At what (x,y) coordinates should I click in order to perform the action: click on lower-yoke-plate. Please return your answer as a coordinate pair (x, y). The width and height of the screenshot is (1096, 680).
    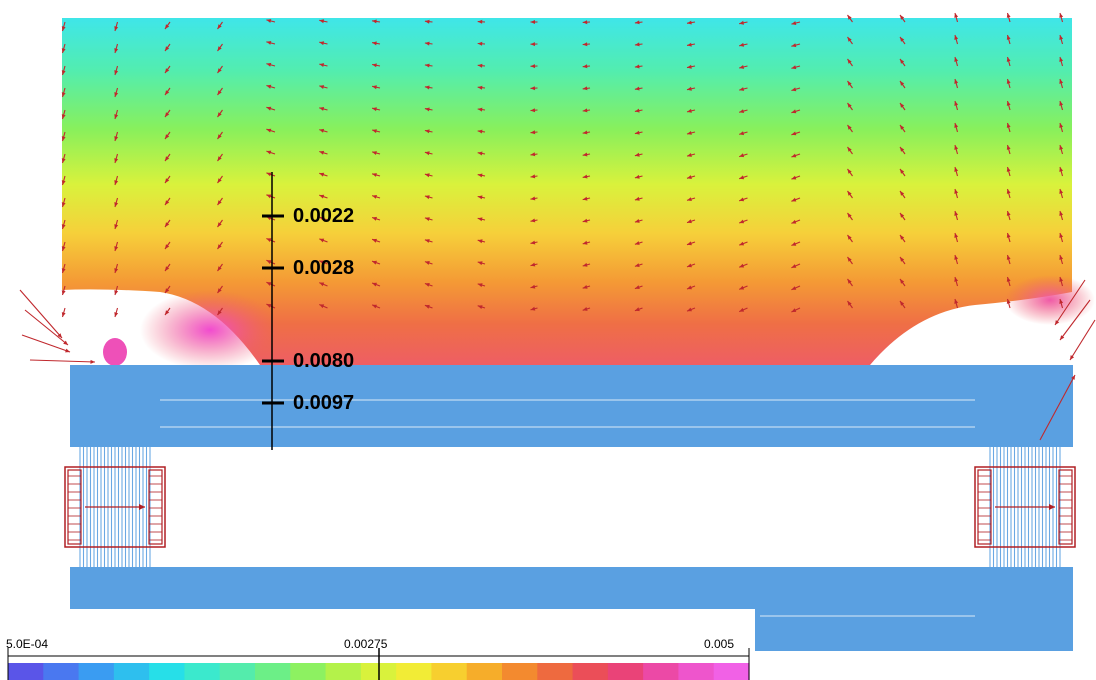
    Looking at the image, I should click on (571, 588).